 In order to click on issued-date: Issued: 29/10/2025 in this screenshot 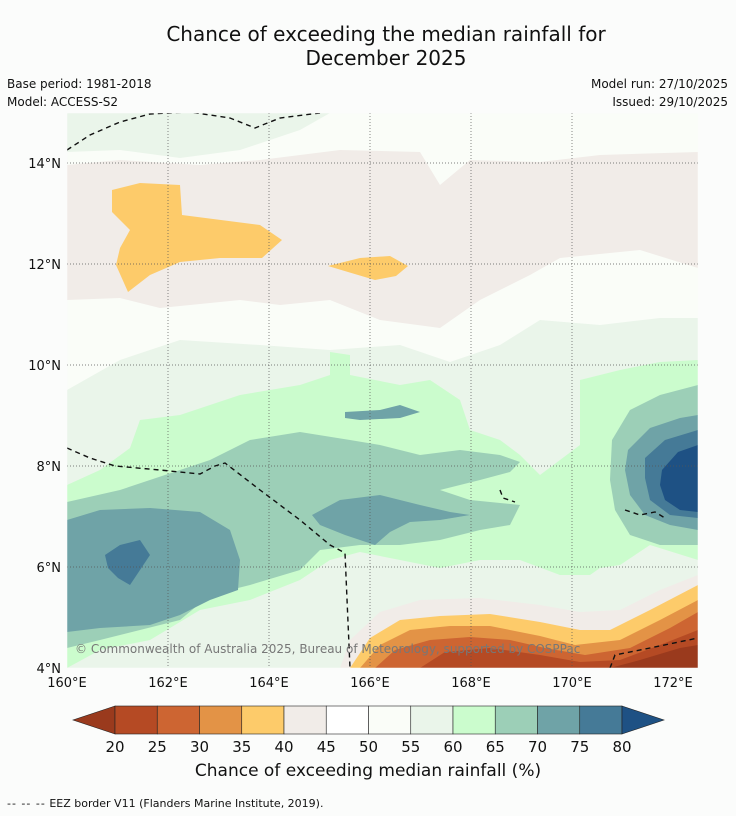, I will do `click(670, 102)`.